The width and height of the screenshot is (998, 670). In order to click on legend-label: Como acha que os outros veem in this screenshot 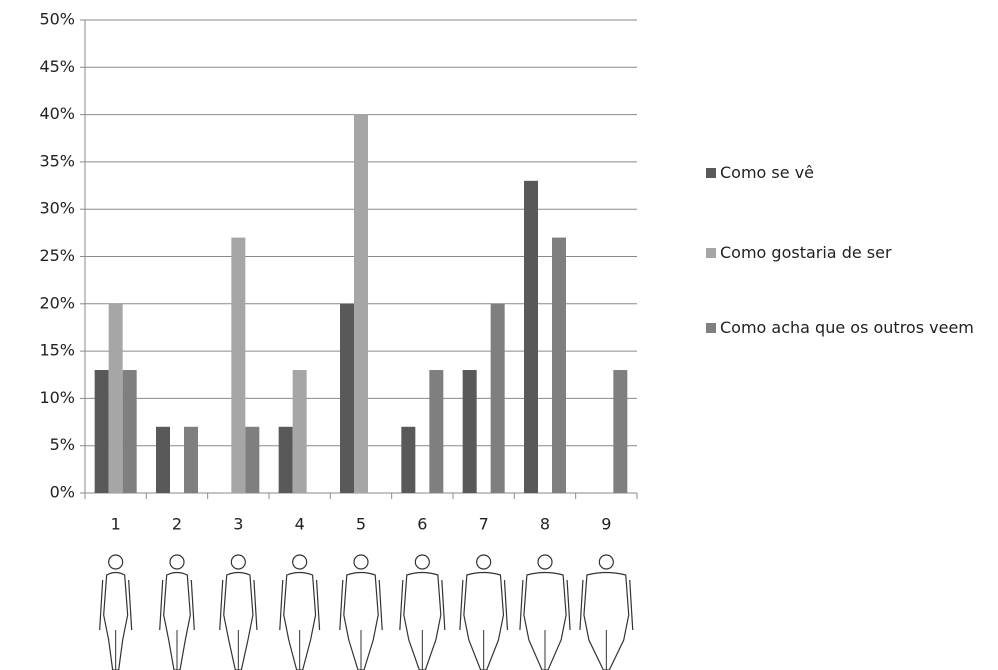, I will do `click(847, 327)`.